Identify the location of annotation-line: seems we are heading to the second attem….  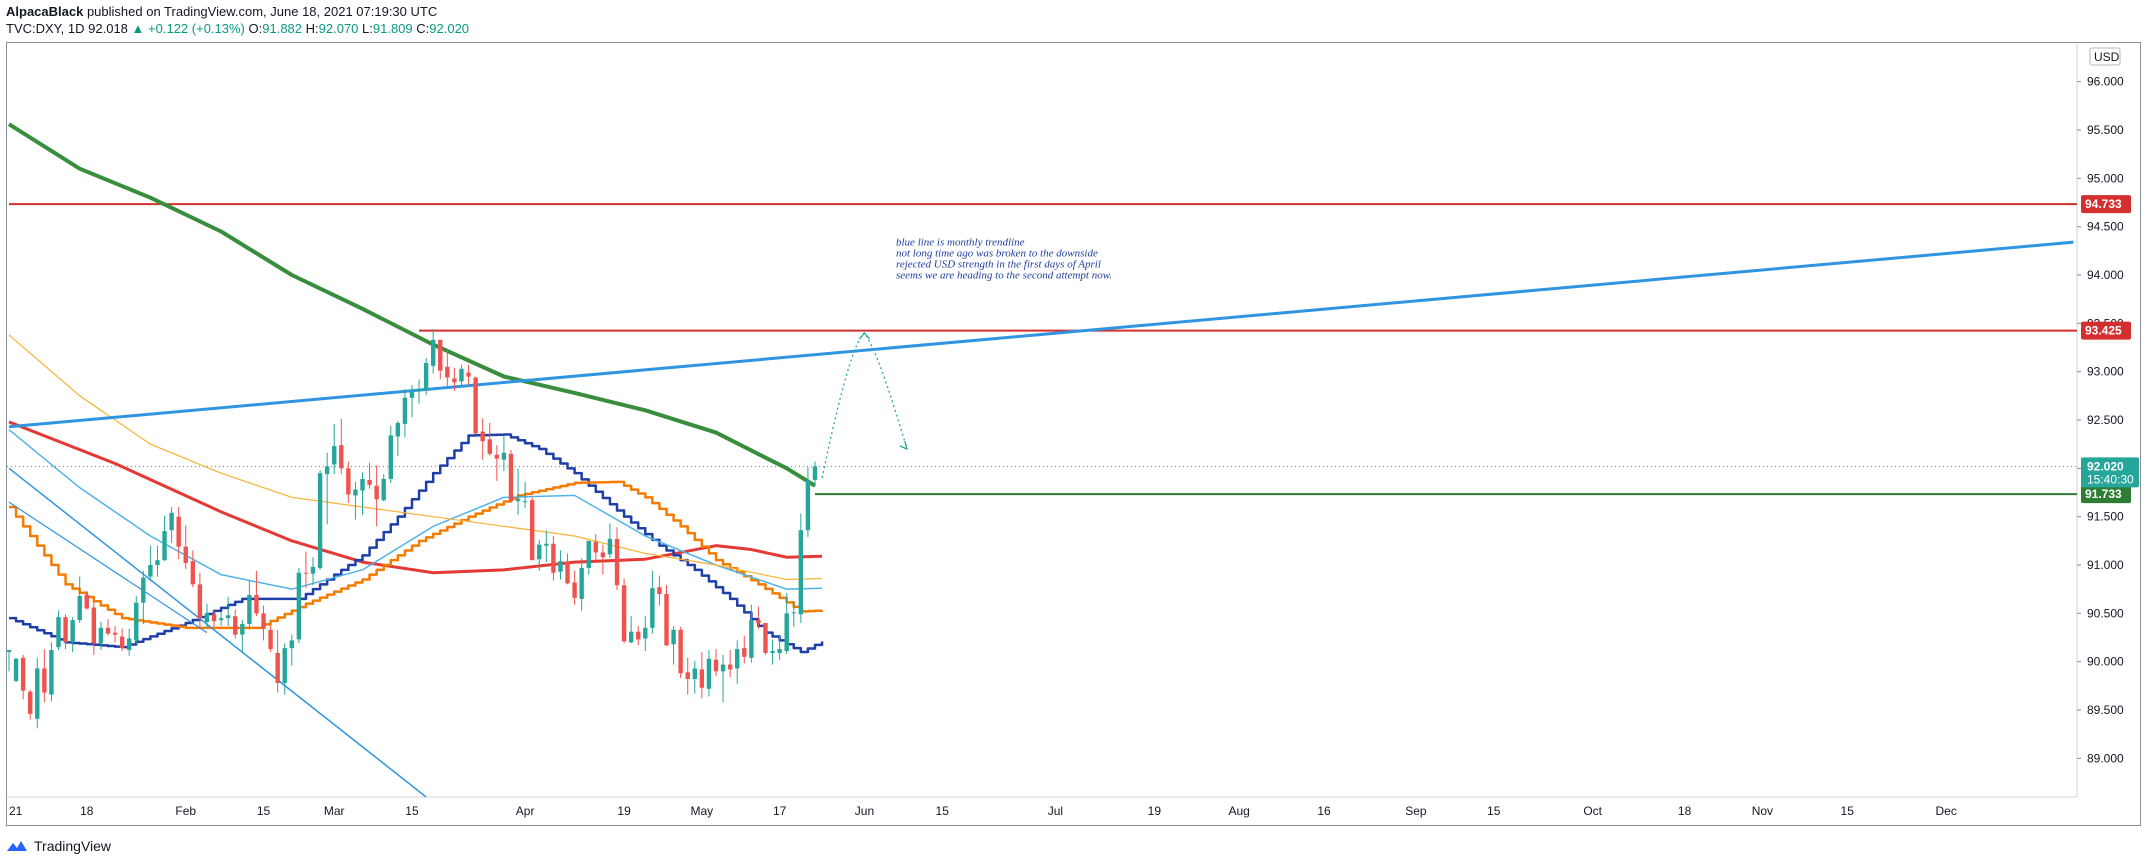
(1004, 276).